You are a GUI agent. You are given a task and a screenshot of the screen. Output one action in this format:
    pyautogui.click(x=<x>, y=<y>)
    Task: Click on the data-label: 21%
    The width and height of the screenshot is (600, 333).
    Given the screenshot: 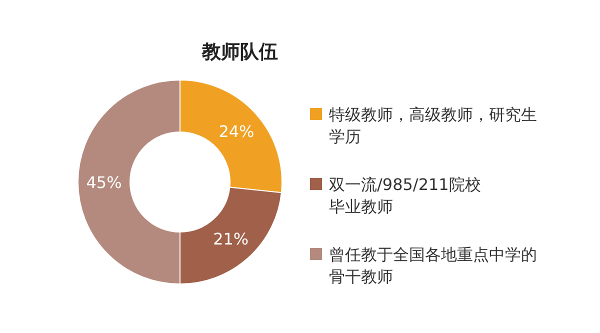 What is the action you would take?
    pyautogui.click(x=231, y=238)
    